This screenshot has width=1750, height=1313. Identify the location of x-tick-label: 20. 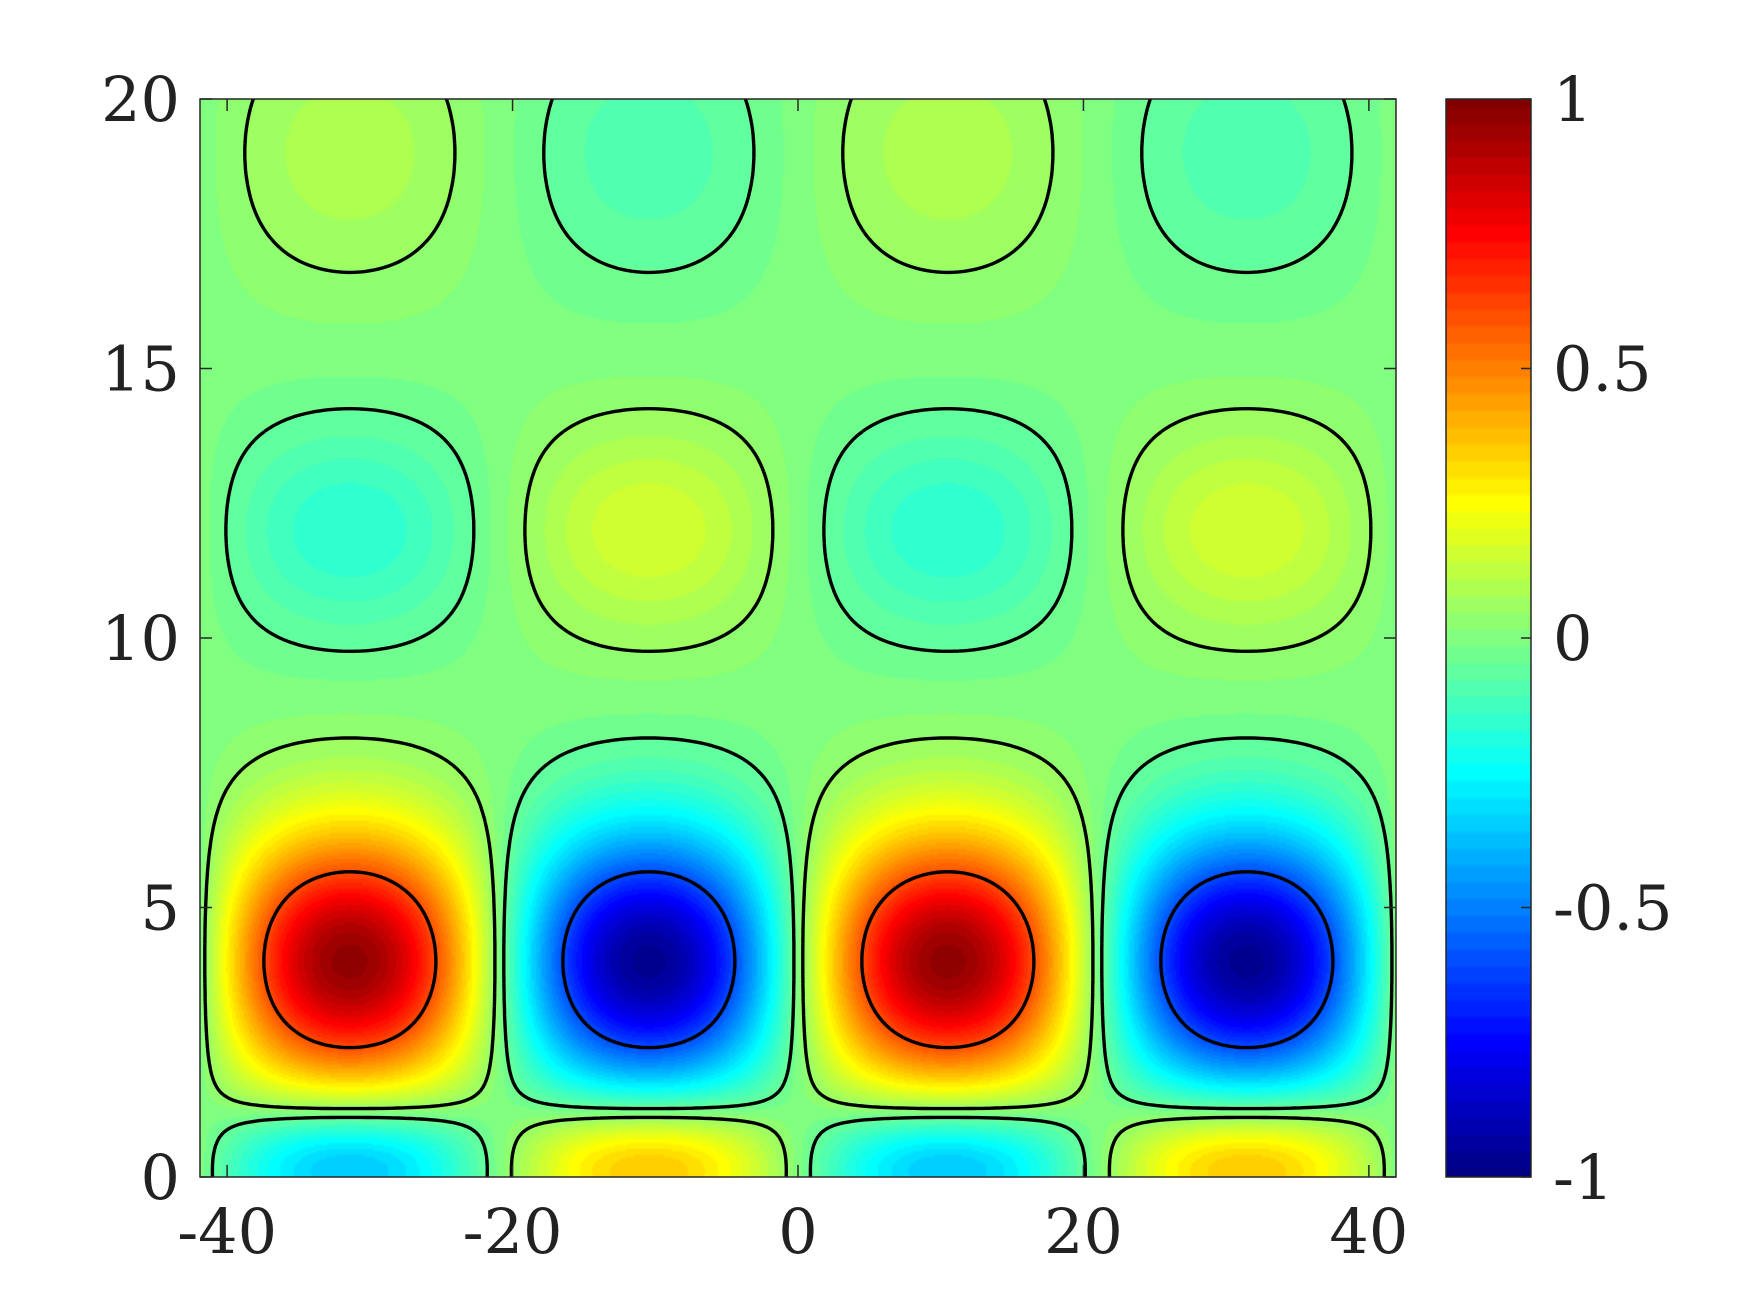
(1083, 1231).